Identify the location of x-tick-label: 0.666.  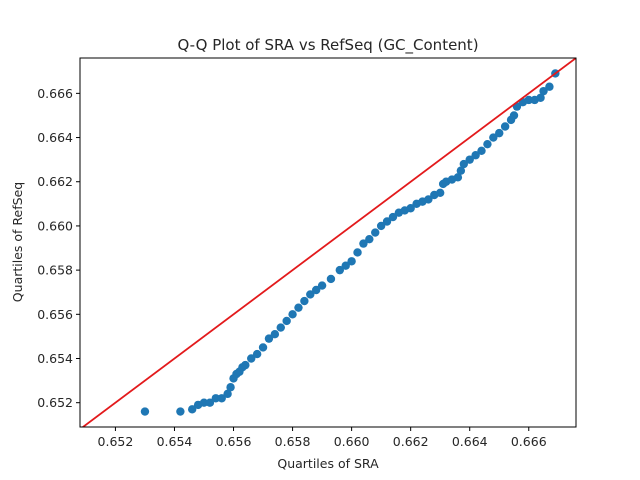
(529, 441).